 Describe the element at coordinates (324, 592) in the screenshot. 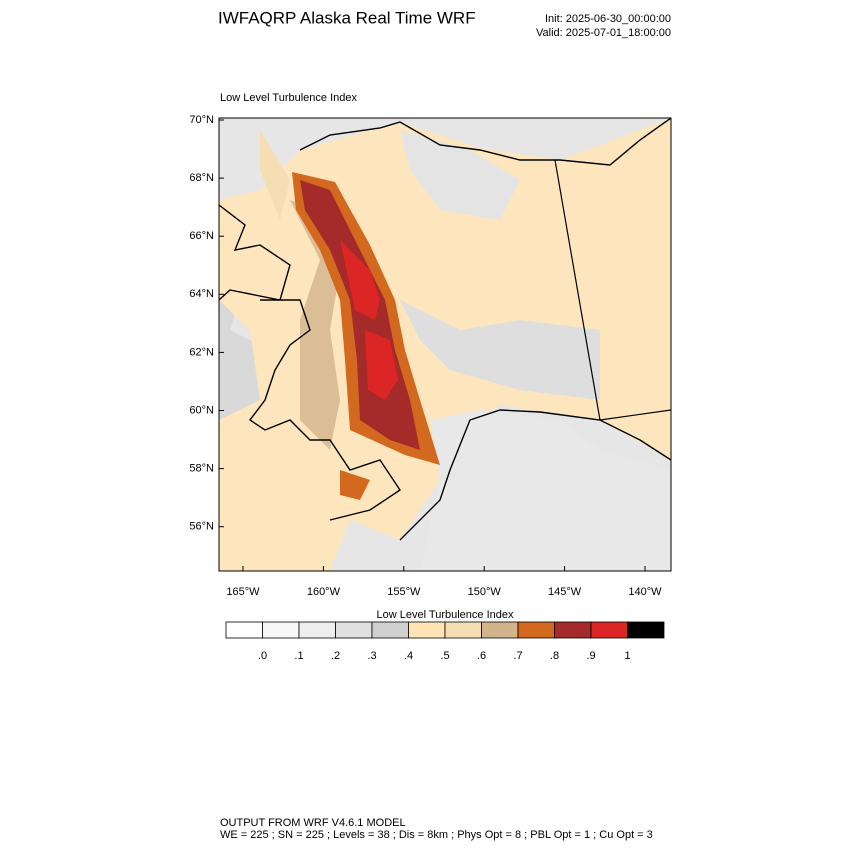

I see `lon-label: 160°W` at that location.